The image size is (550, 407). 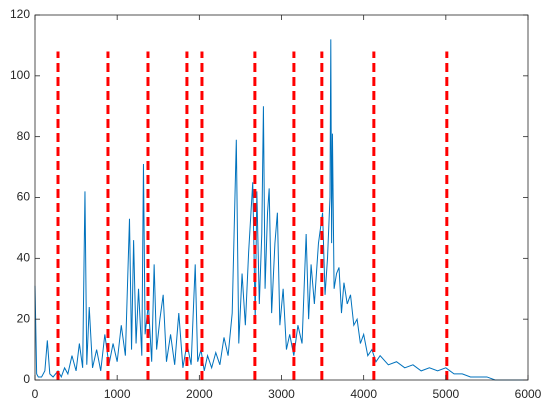 What do you see at coordinates (24, 197) in the screenshot?
I see `y-tick-label: 60` at bounding box center [24, 197].